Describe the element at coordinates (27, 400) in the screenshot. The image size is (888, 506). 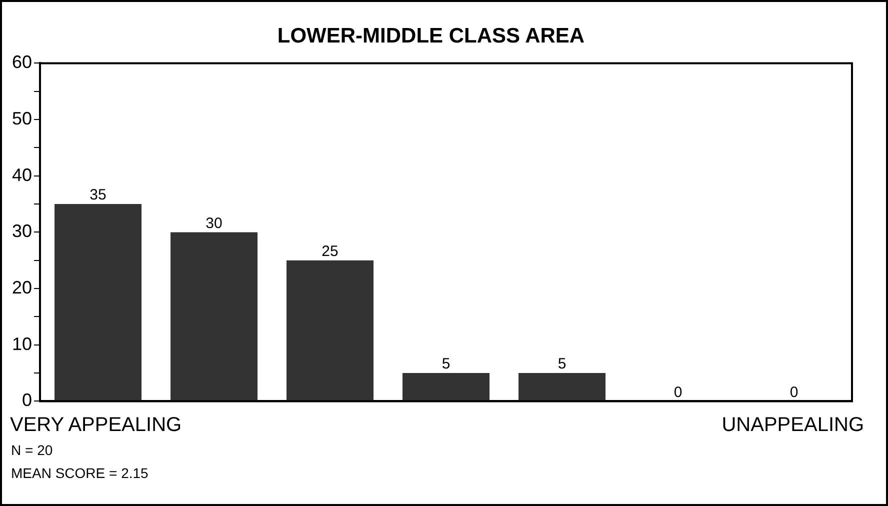
I see `y-tick-label: 0` at that location.